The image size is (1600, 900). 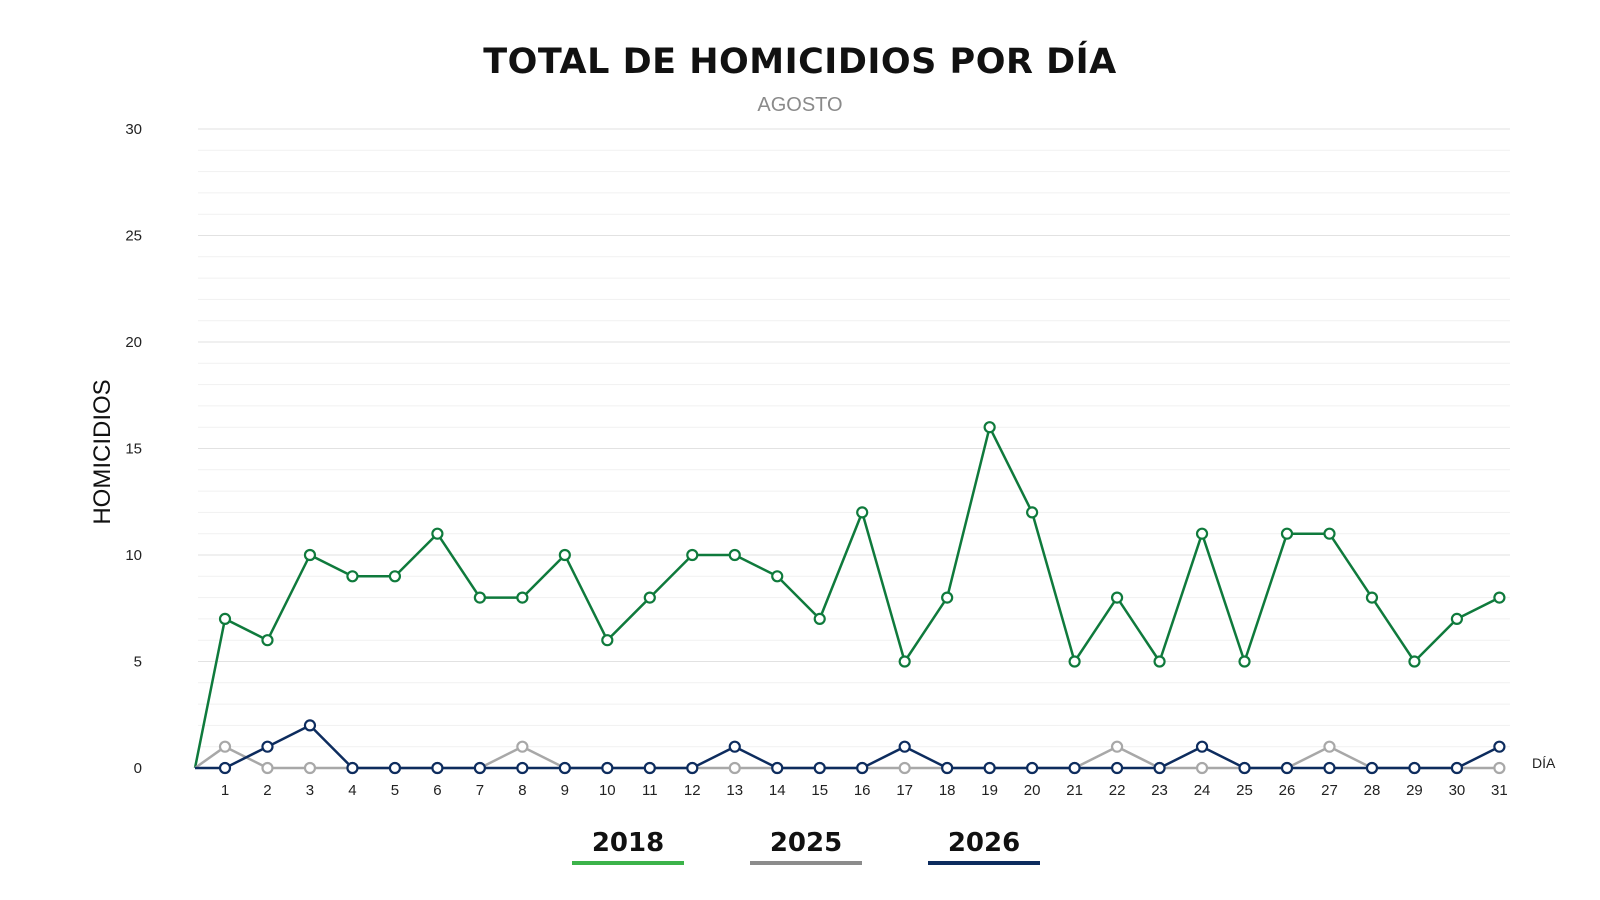 What do you see at coordinates (480, 790) in the screenshot?
I see `x-tick-label: 7` at bounding box center [480, 790].